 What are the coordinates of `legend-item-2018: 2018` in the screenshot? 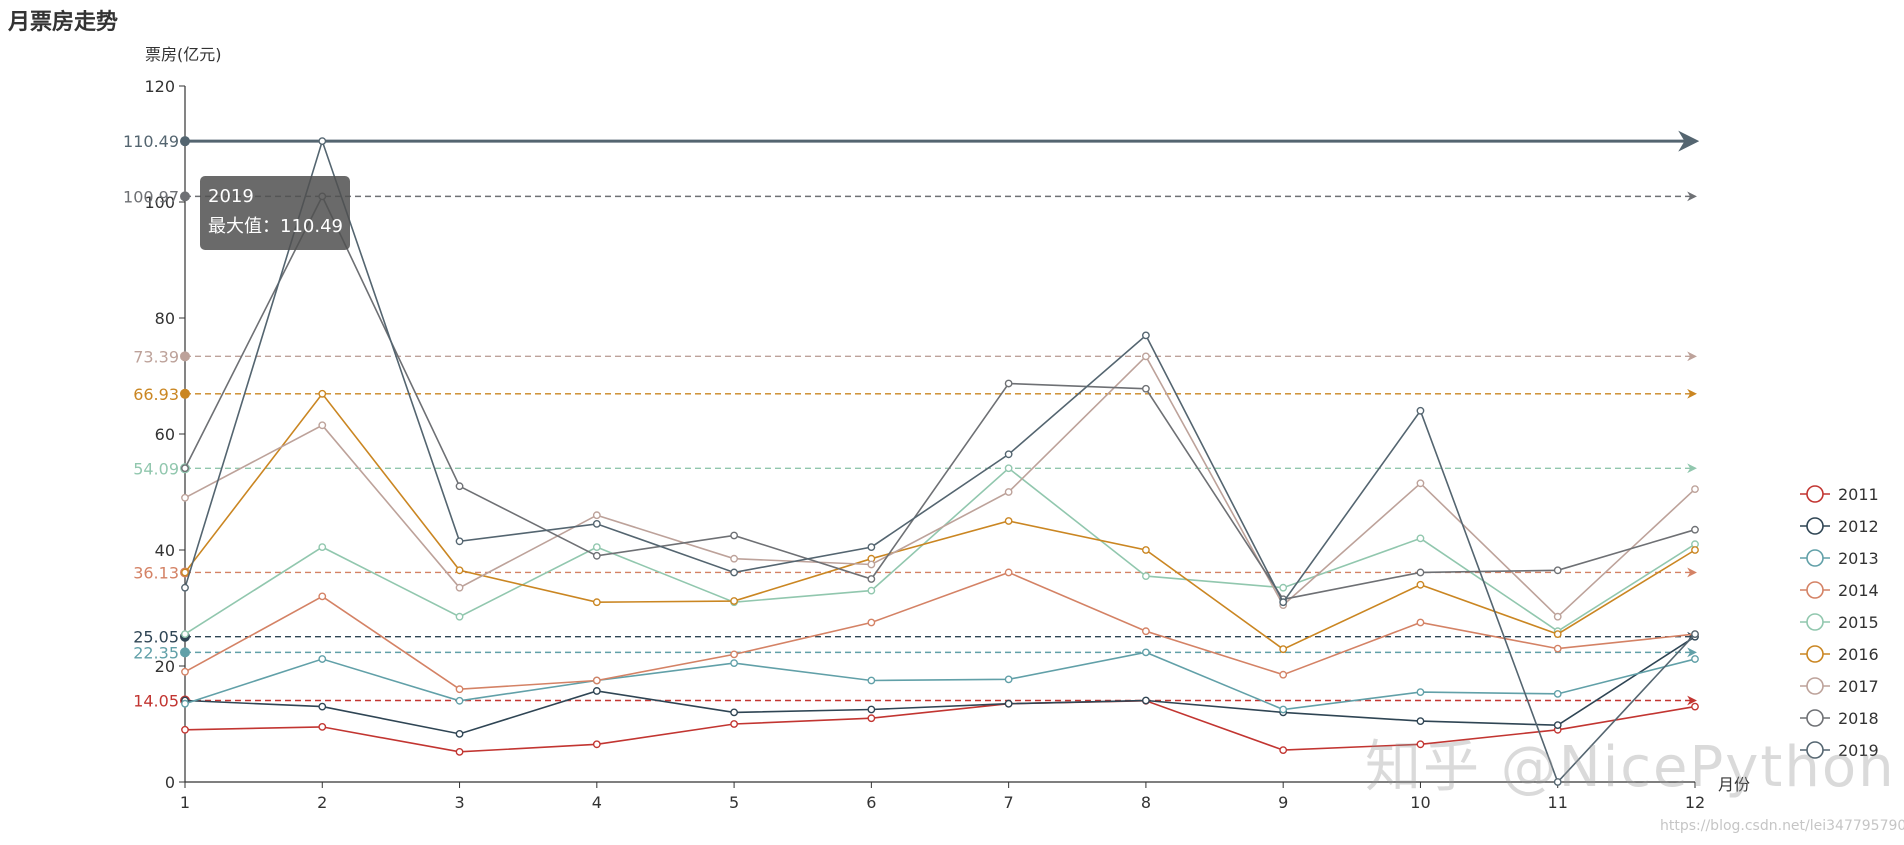 It's located at (1839, 718).